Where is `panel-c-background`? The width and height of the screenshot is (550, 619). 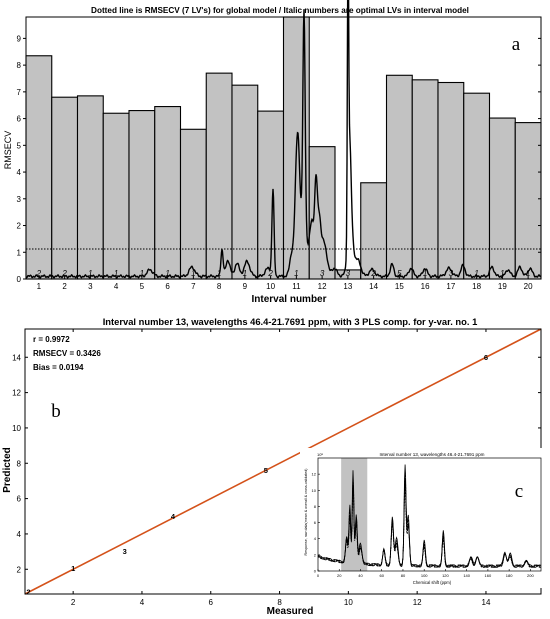 panel-c-background is located at coordinates (422, 518).